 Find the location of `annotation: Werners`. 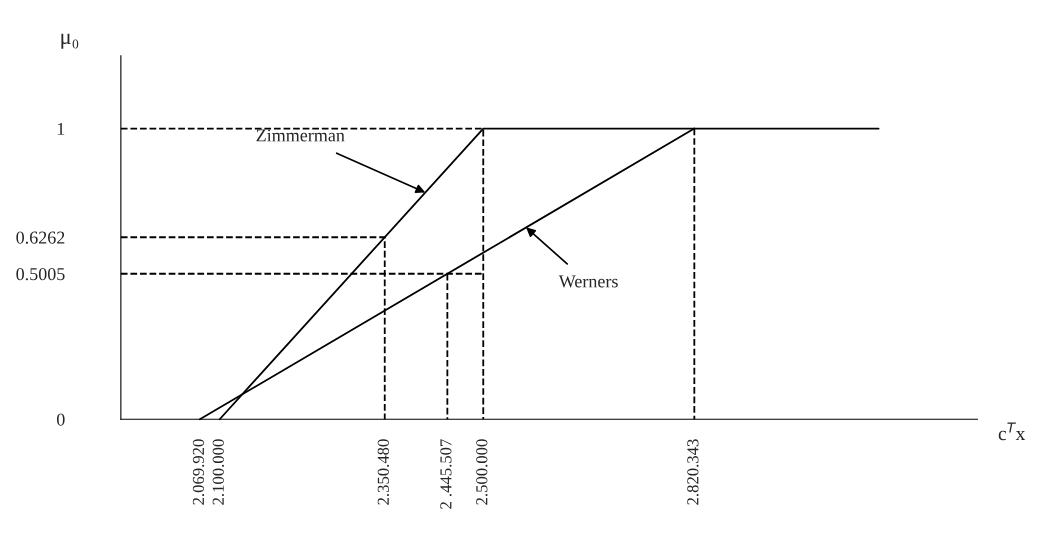

annotation: Werners is located at coordinates (588, 281).